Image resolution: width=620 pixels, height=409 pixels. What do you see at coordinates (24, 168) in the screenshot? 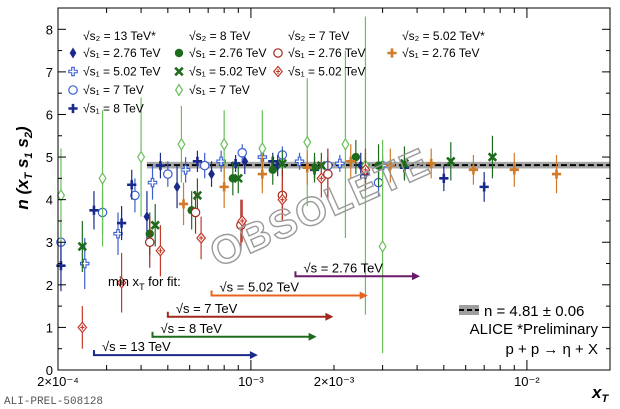
I see `svg-text: n (xT s1 s2)` at bounding box center [24, 168].